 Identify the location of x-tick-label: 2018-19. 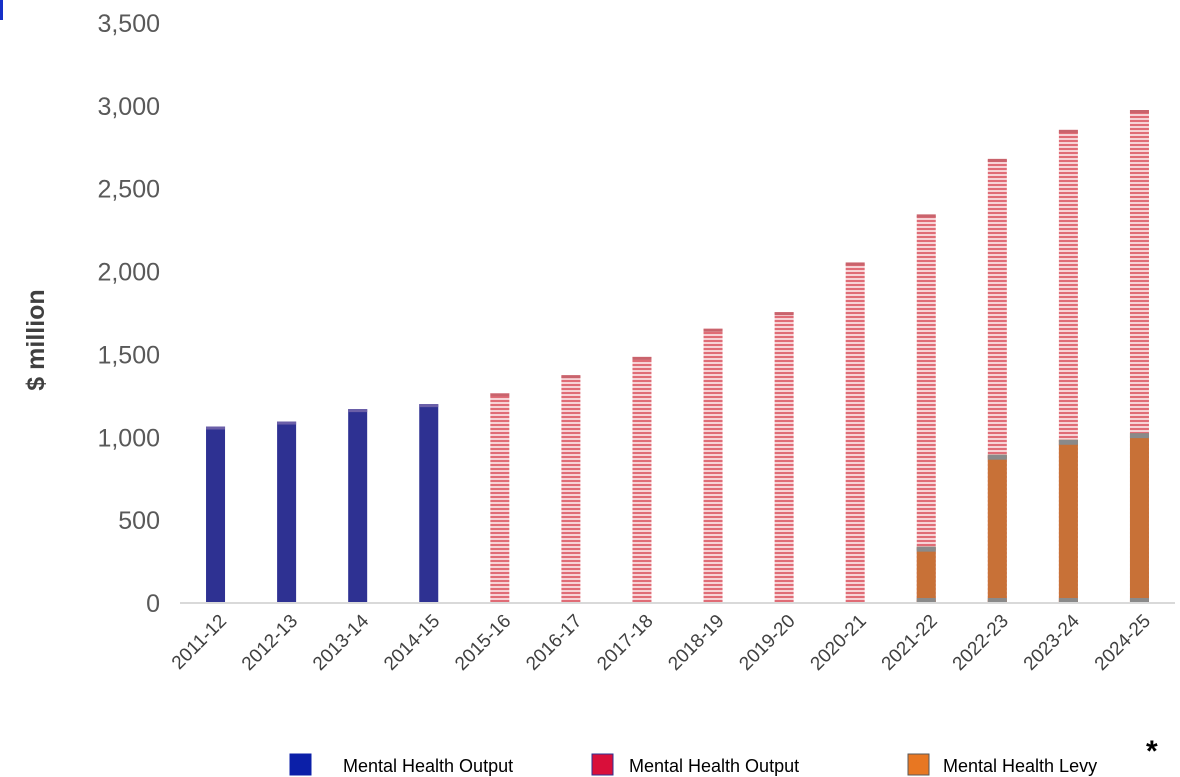
(696, 643).